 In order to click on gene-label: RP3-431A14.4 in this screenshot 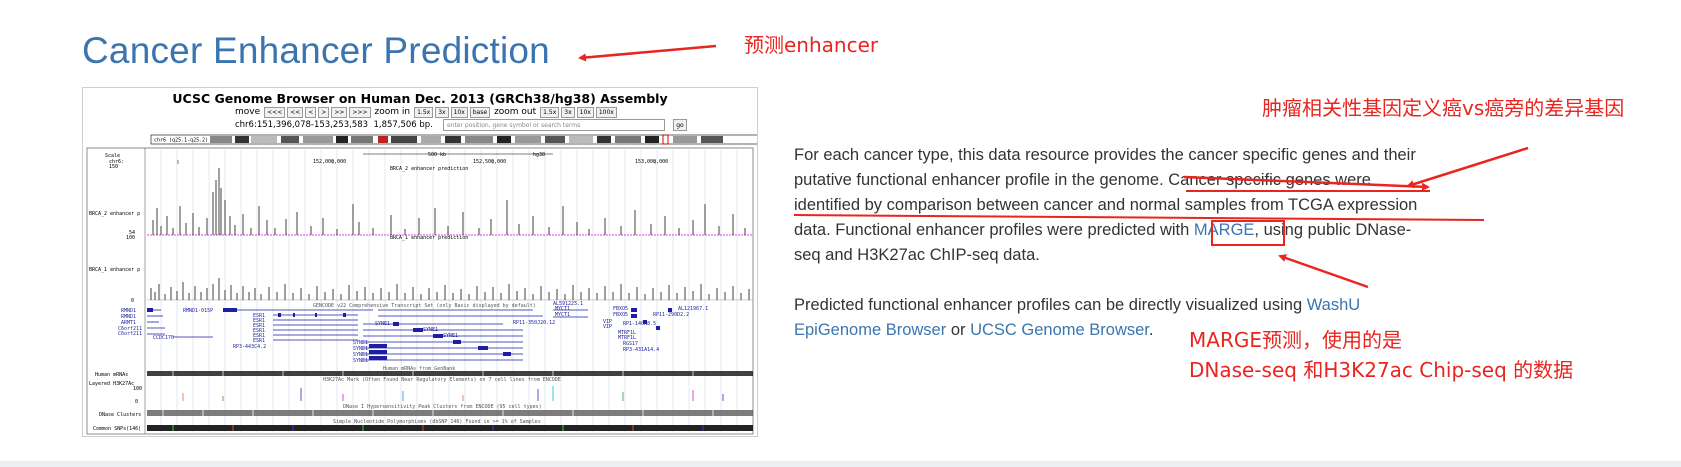, I will do `click(641, 350)`.